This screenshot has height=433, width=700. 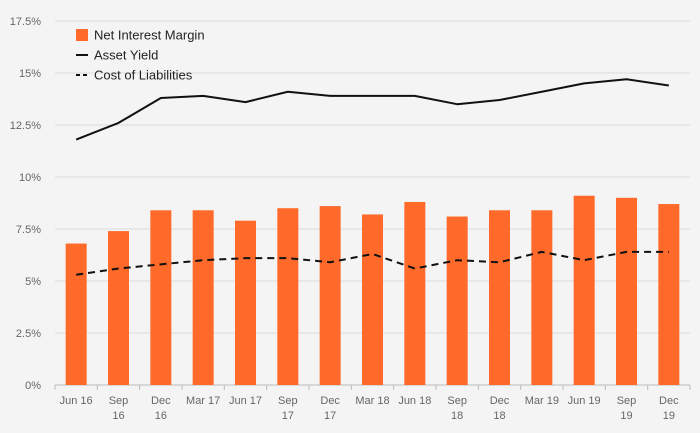 I want to click on x-tick-label: Sep 19, so click(x=627, y=408).